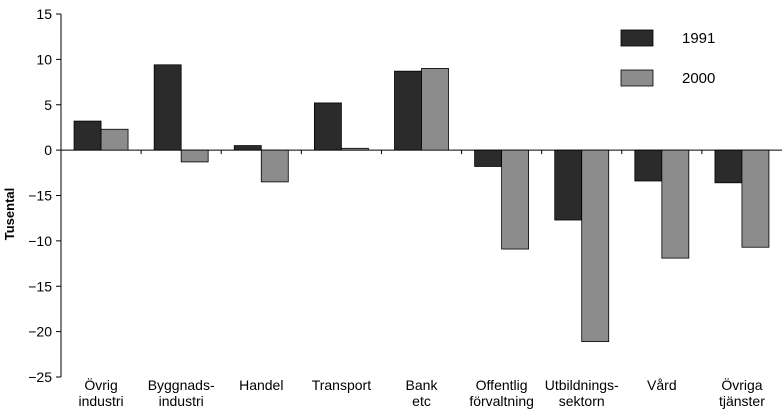 The height and width of the screenshot is (414, 782). Describe the element at coordinates (637, 78) in the screenshot. I see `legend-swatch-2000` at that location.